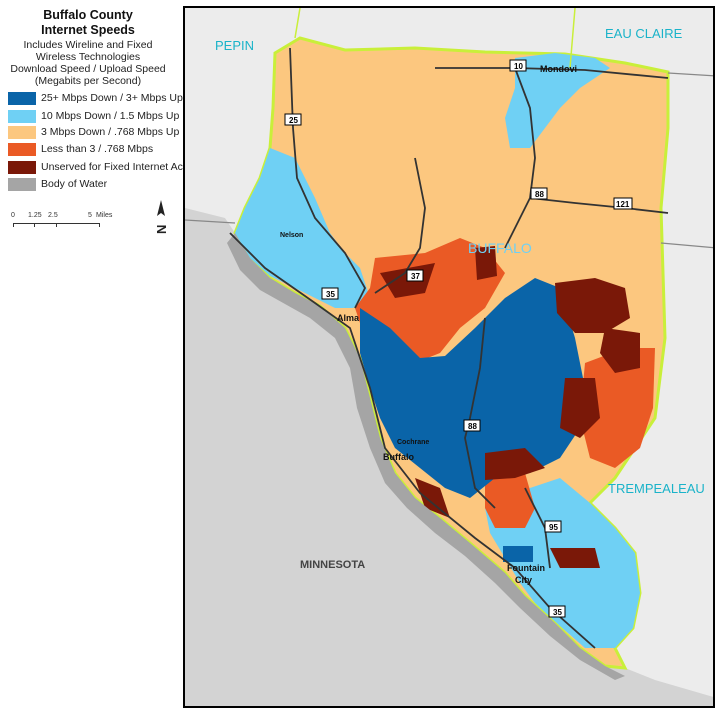 This screenshot has height=716, width=720. I want to click on area-unserved-east, so click(592, 305).